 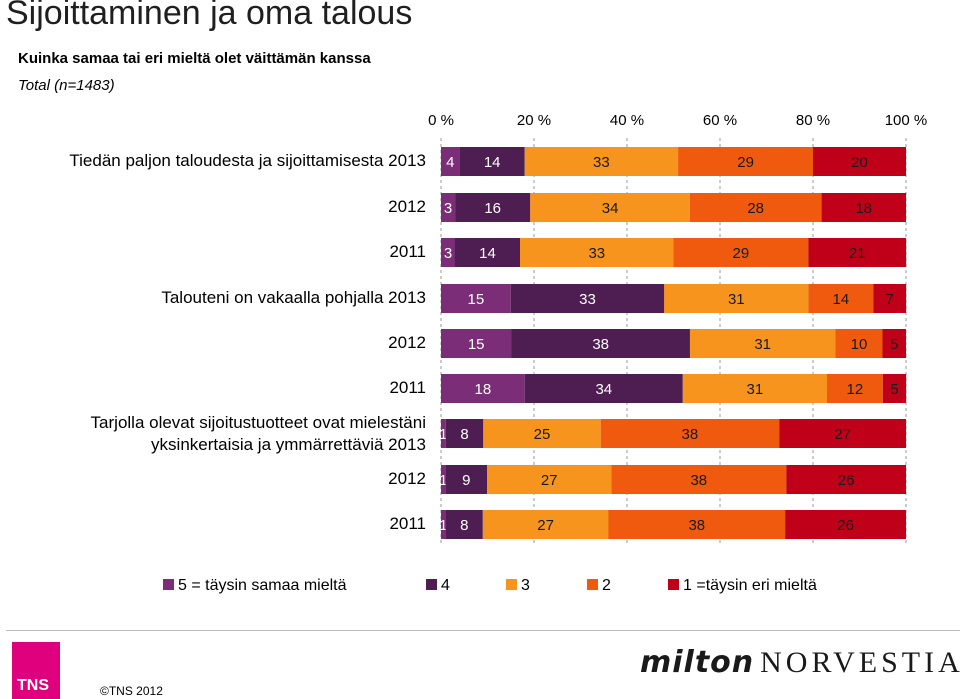 I want to click on data-label: 25, so click(x=542, y=434).